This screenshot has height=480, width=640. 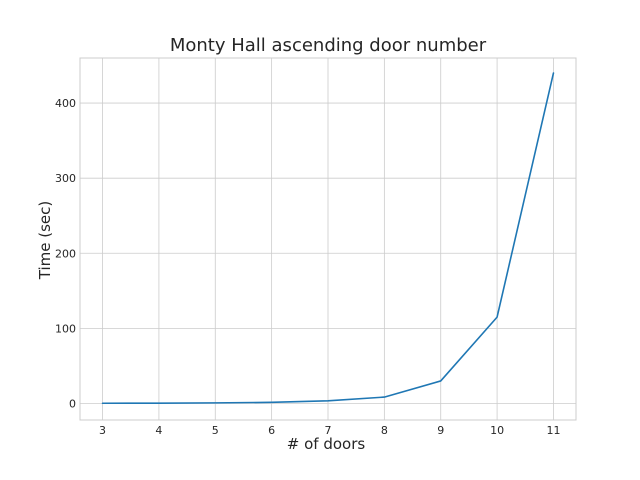 What do you see at coordinates (328, 45) in the screenshot?
I see `chart-title: Monty Hall ascending door number` at bounding box center [328, 45].